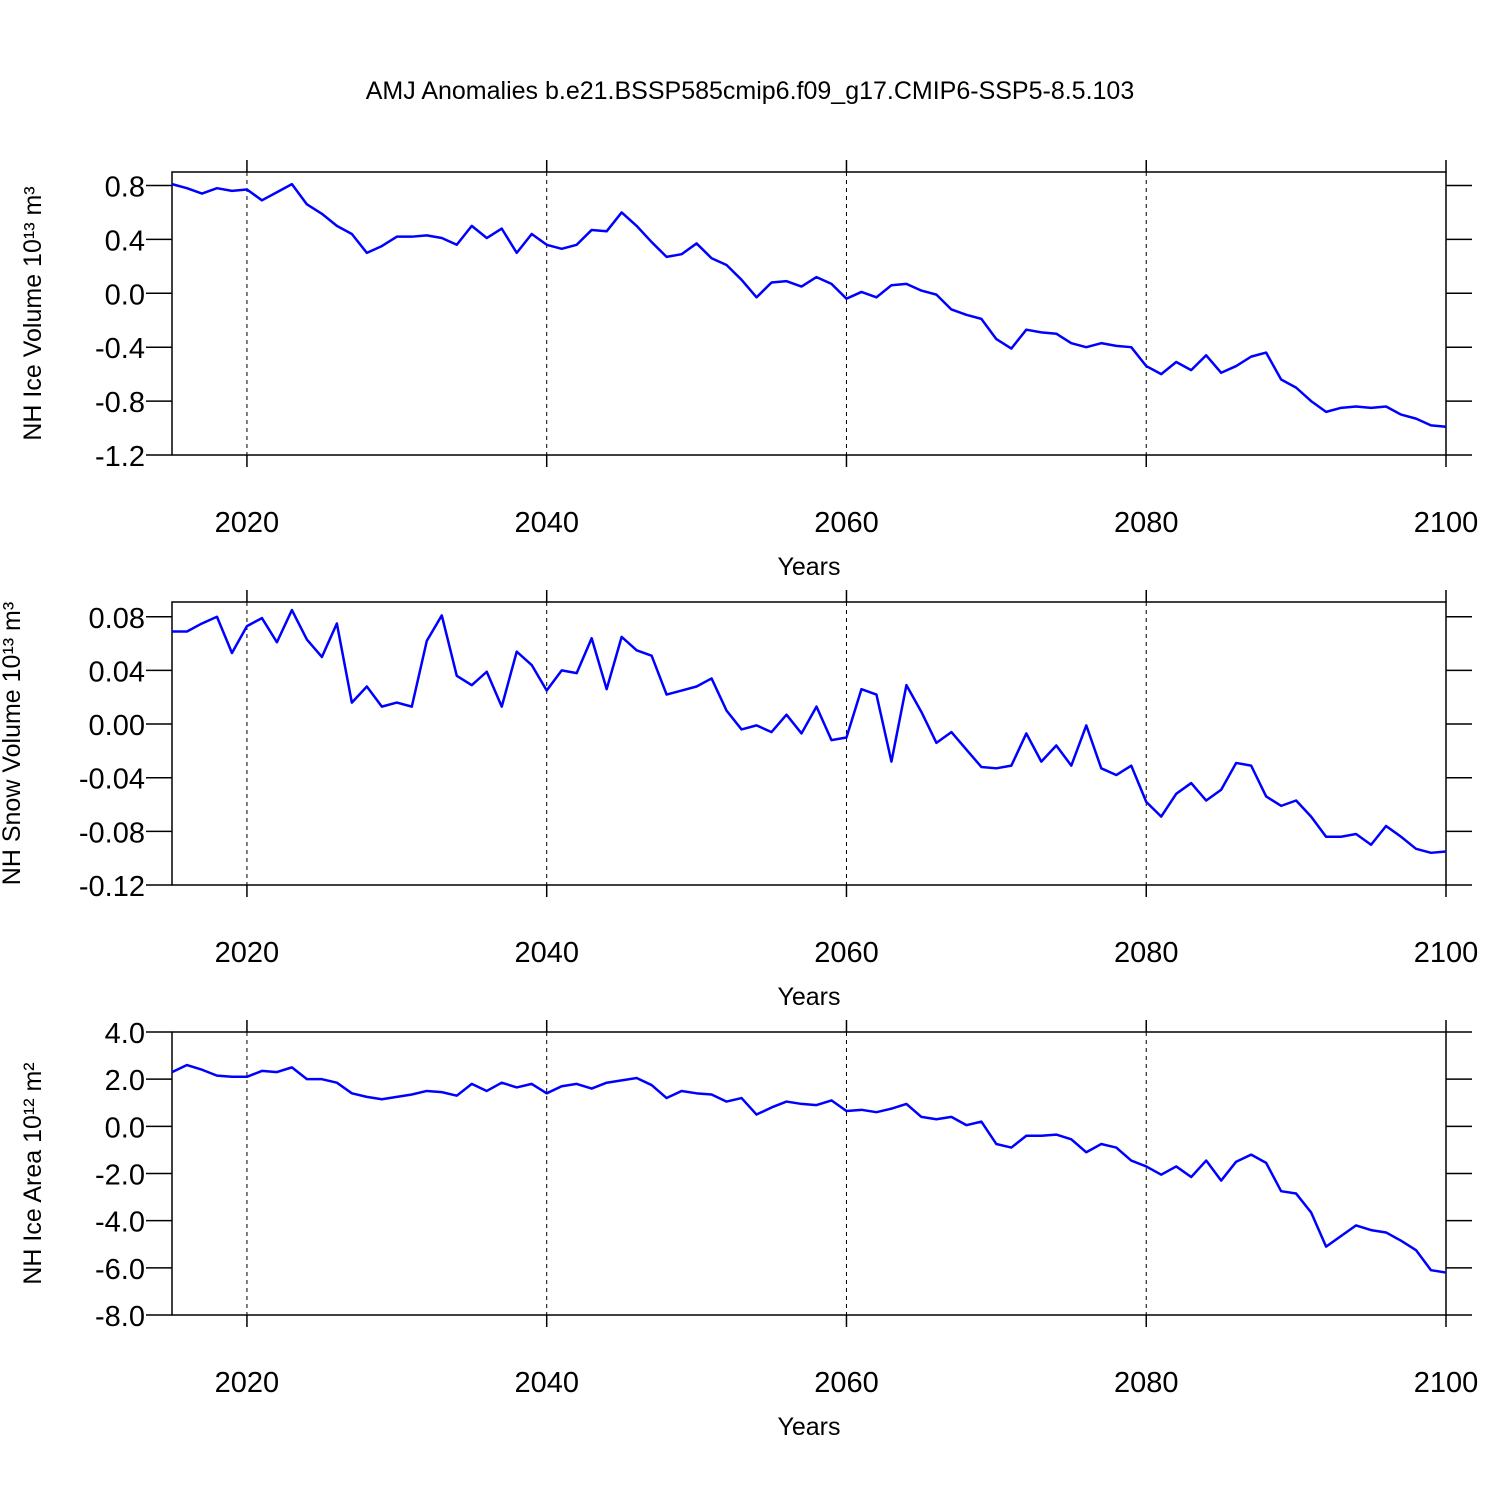 The width and height of the screenshot is (1500, 1500). What do you see at coordinates (120, 403) in the screenshot?
I see `y-tick-label: -0.8` at bounding box center [120, 403].